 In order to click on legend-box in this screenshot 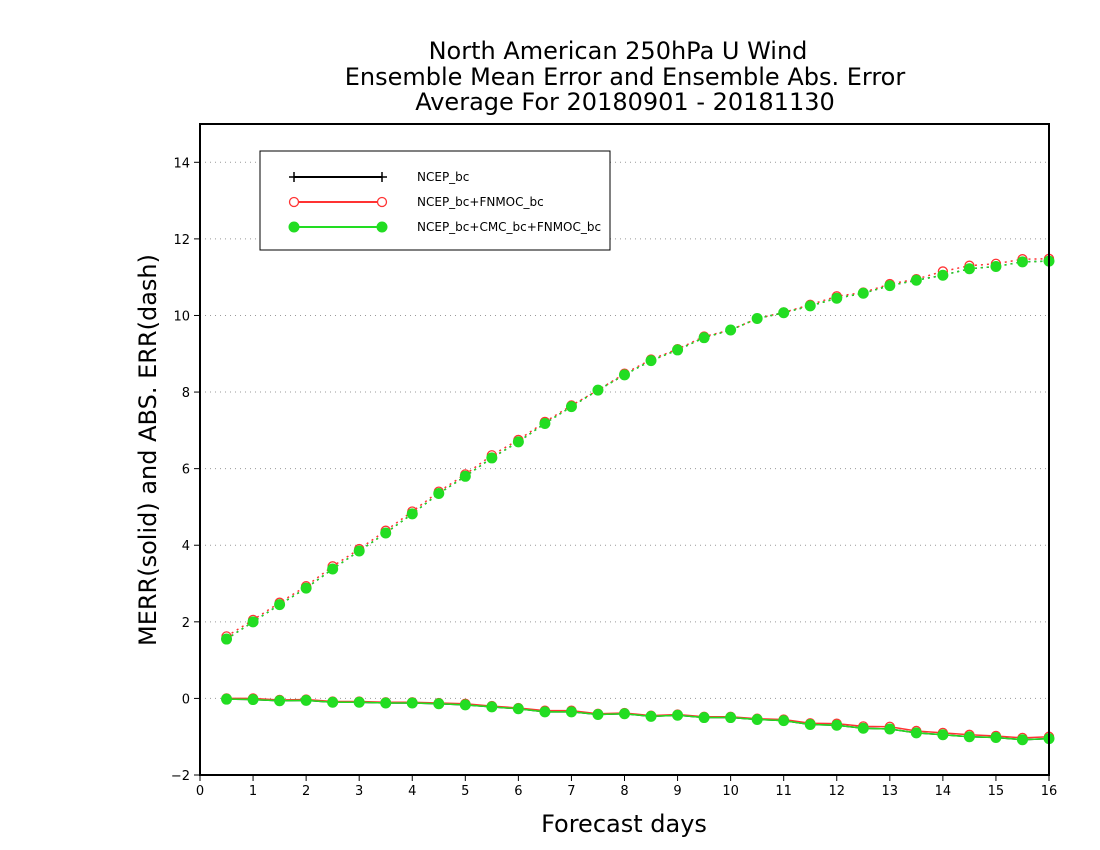, I will do `click(435, 200)`.